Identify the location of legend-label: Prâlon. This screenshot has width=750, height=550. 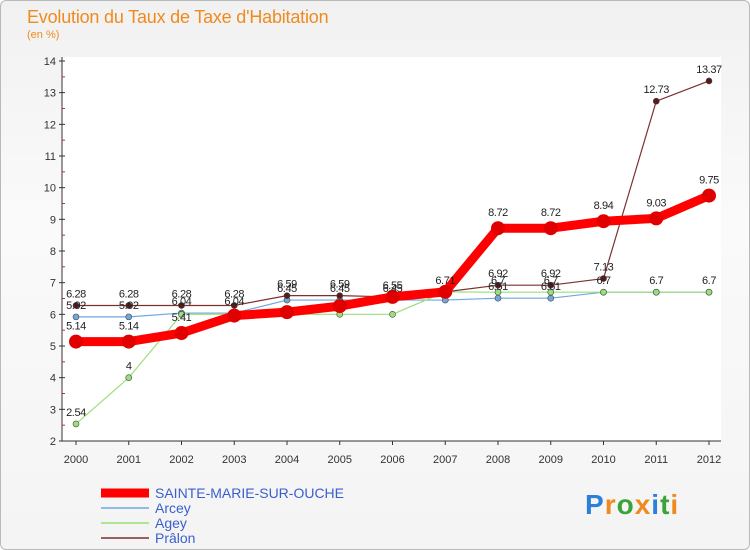
(175, 538).